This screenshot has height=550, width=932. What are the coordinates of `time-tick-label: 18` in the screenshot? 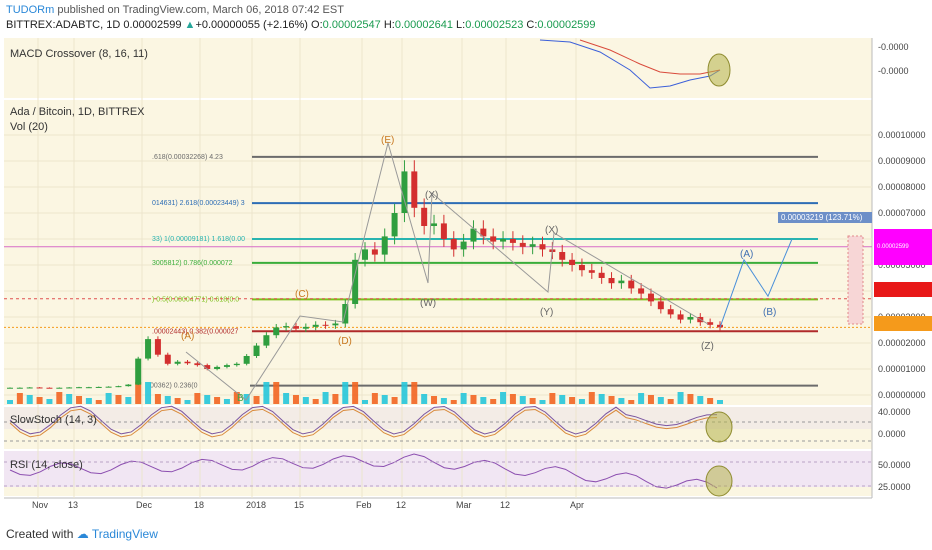 It's located at (199, 505).